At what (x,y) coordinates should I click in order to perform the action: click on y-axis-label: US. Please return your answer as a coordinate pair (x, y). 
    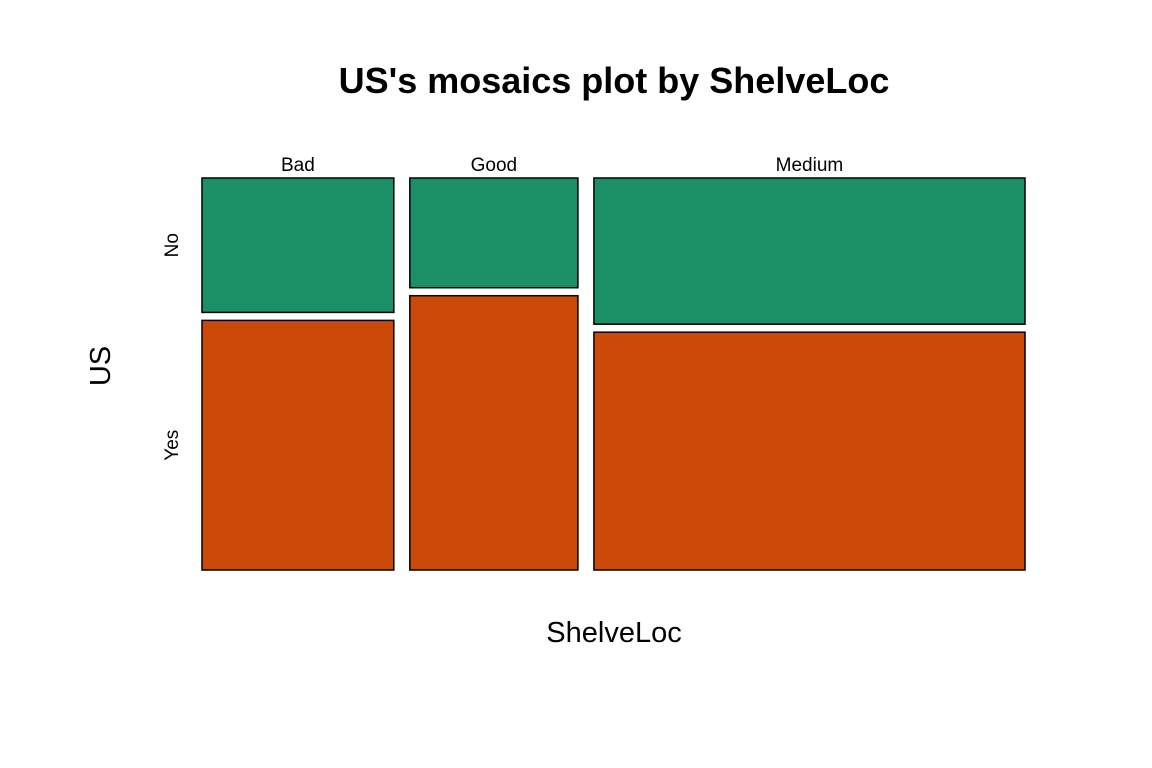
    Looking at the image, I should click on (101, 366).